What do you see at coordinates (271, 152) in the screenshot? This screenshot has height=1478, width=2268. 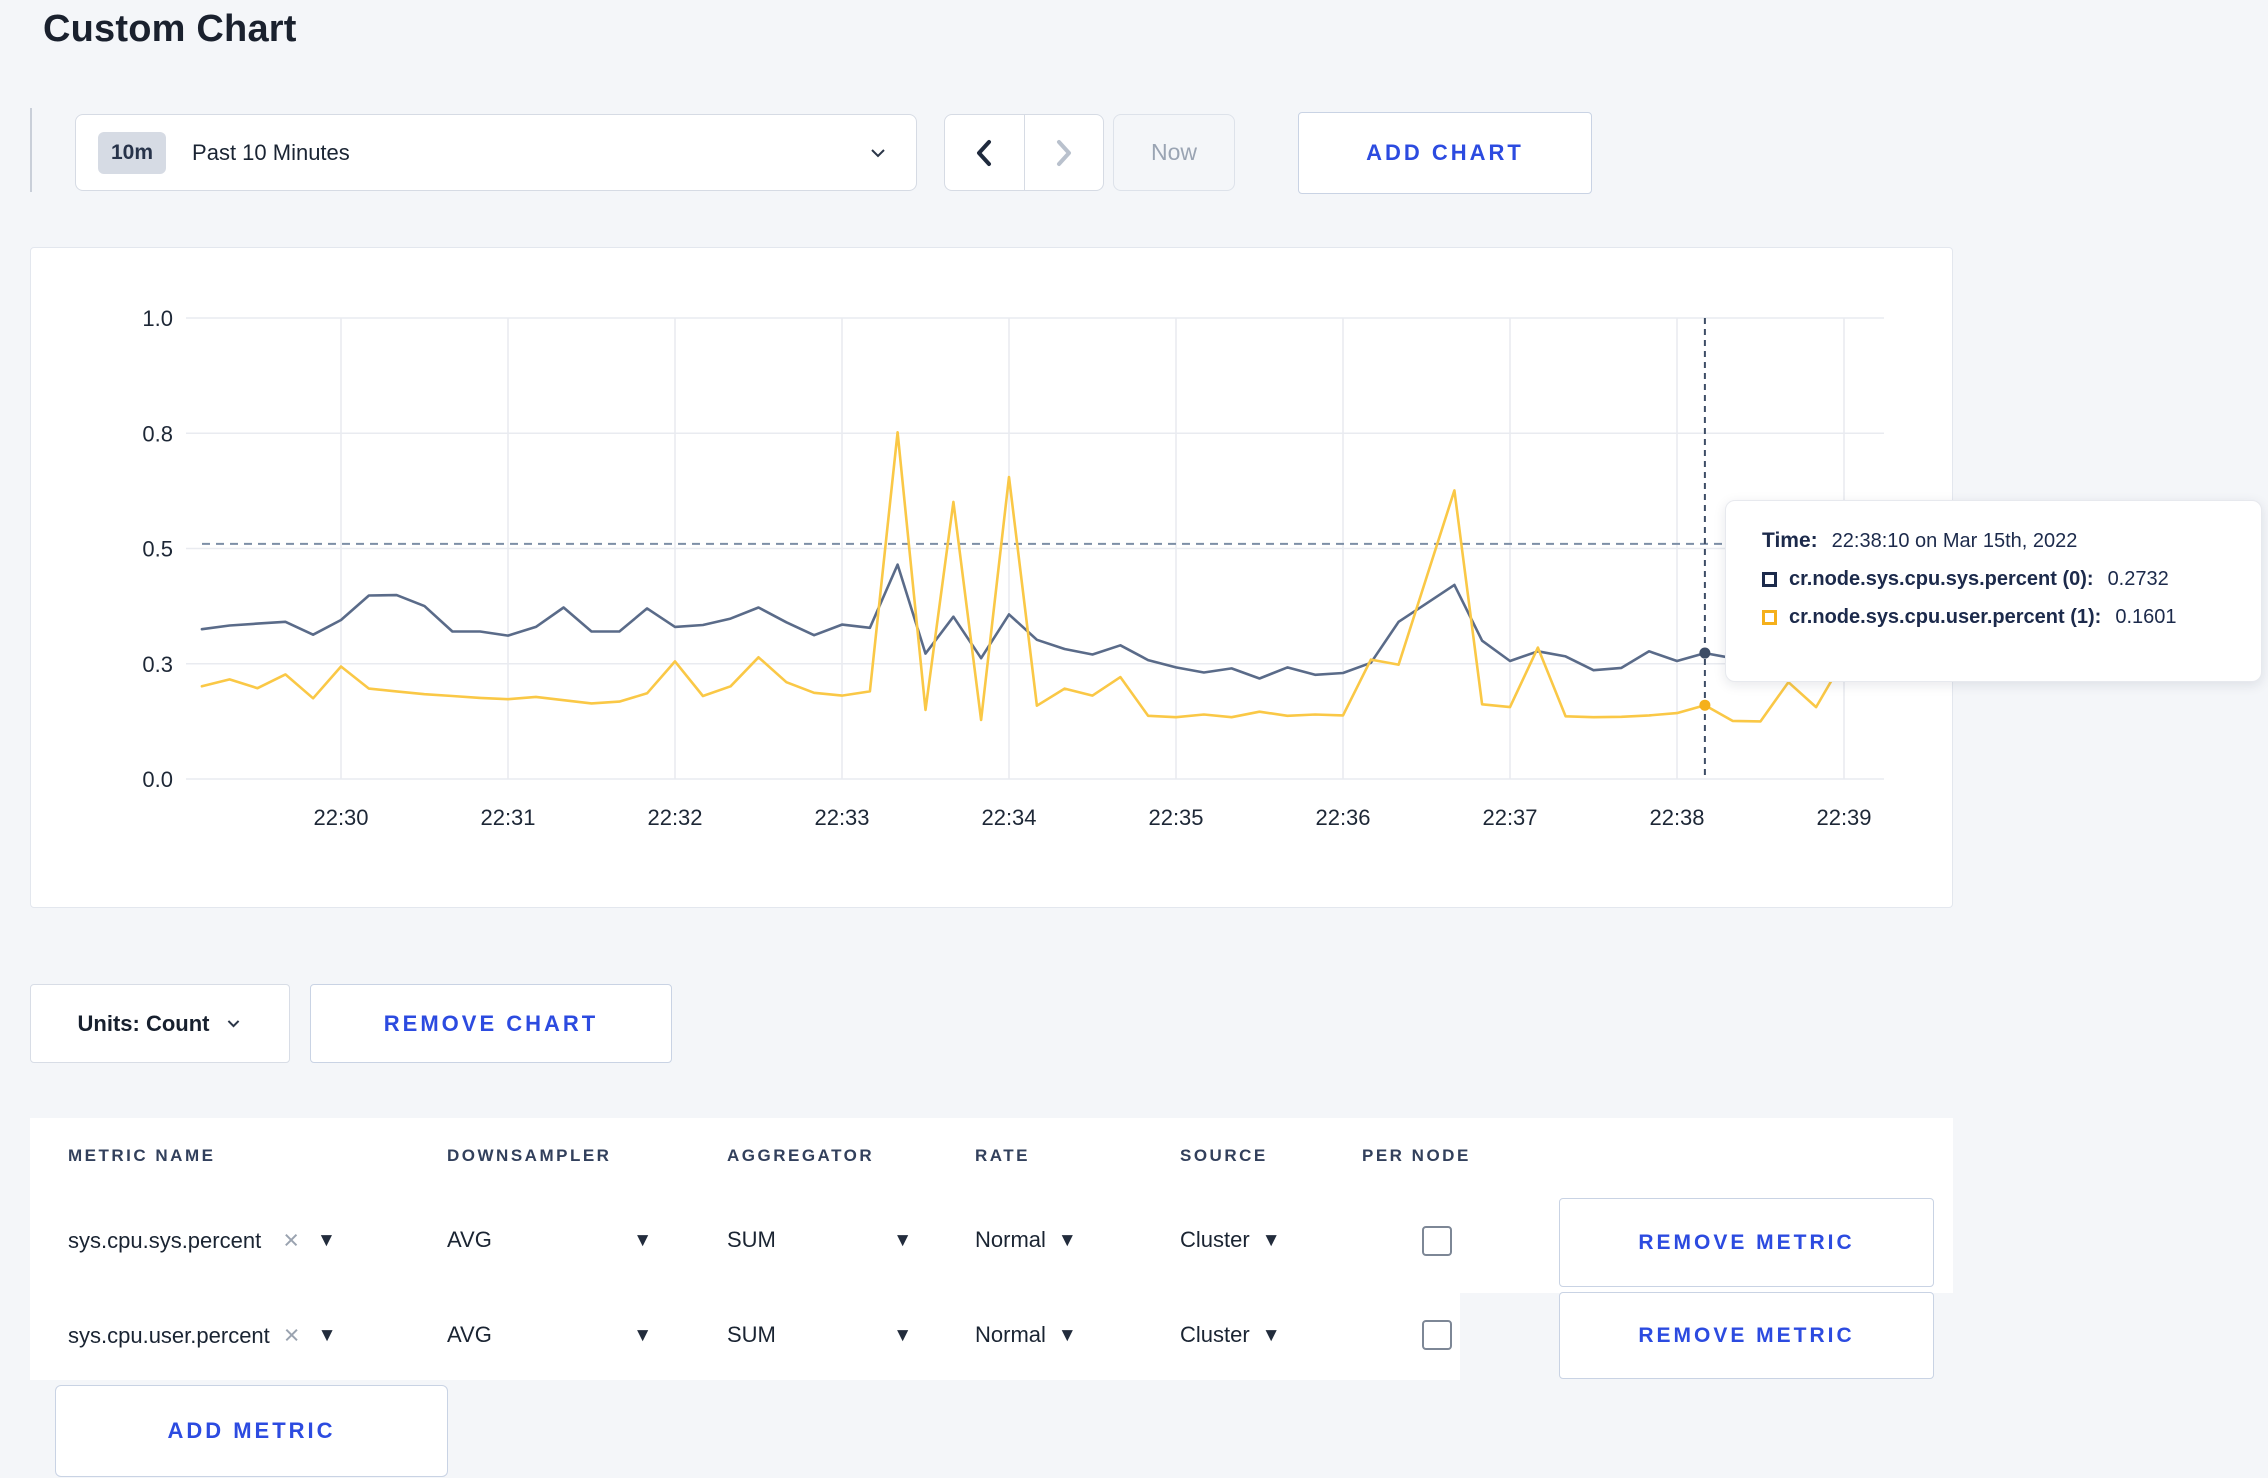 I see `time-range-label: Past 10 Minutes` at bounding box center [271, 152].